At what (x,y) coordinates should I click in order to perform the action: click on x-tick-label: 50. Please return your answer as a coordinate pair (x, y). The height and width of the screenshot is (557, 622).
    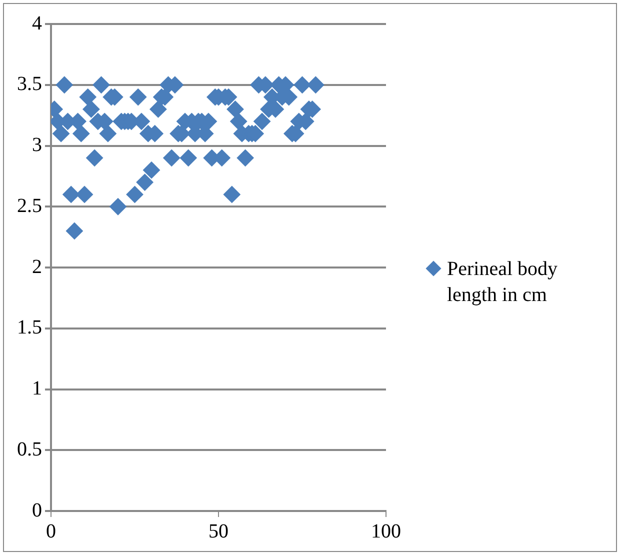
    Looking at the image, I should click on (218, 531).